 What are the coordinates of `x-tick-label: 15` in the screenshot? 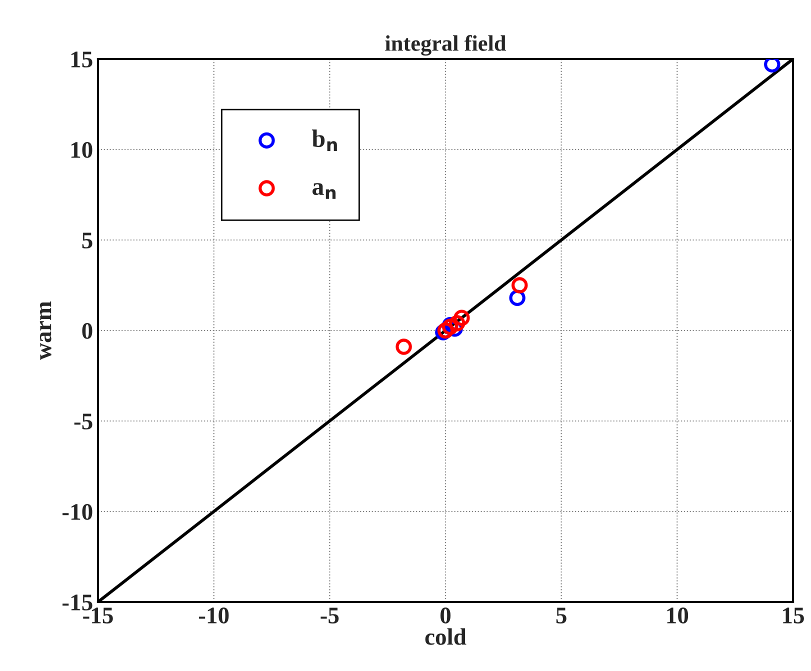 It's located at (793, 616).